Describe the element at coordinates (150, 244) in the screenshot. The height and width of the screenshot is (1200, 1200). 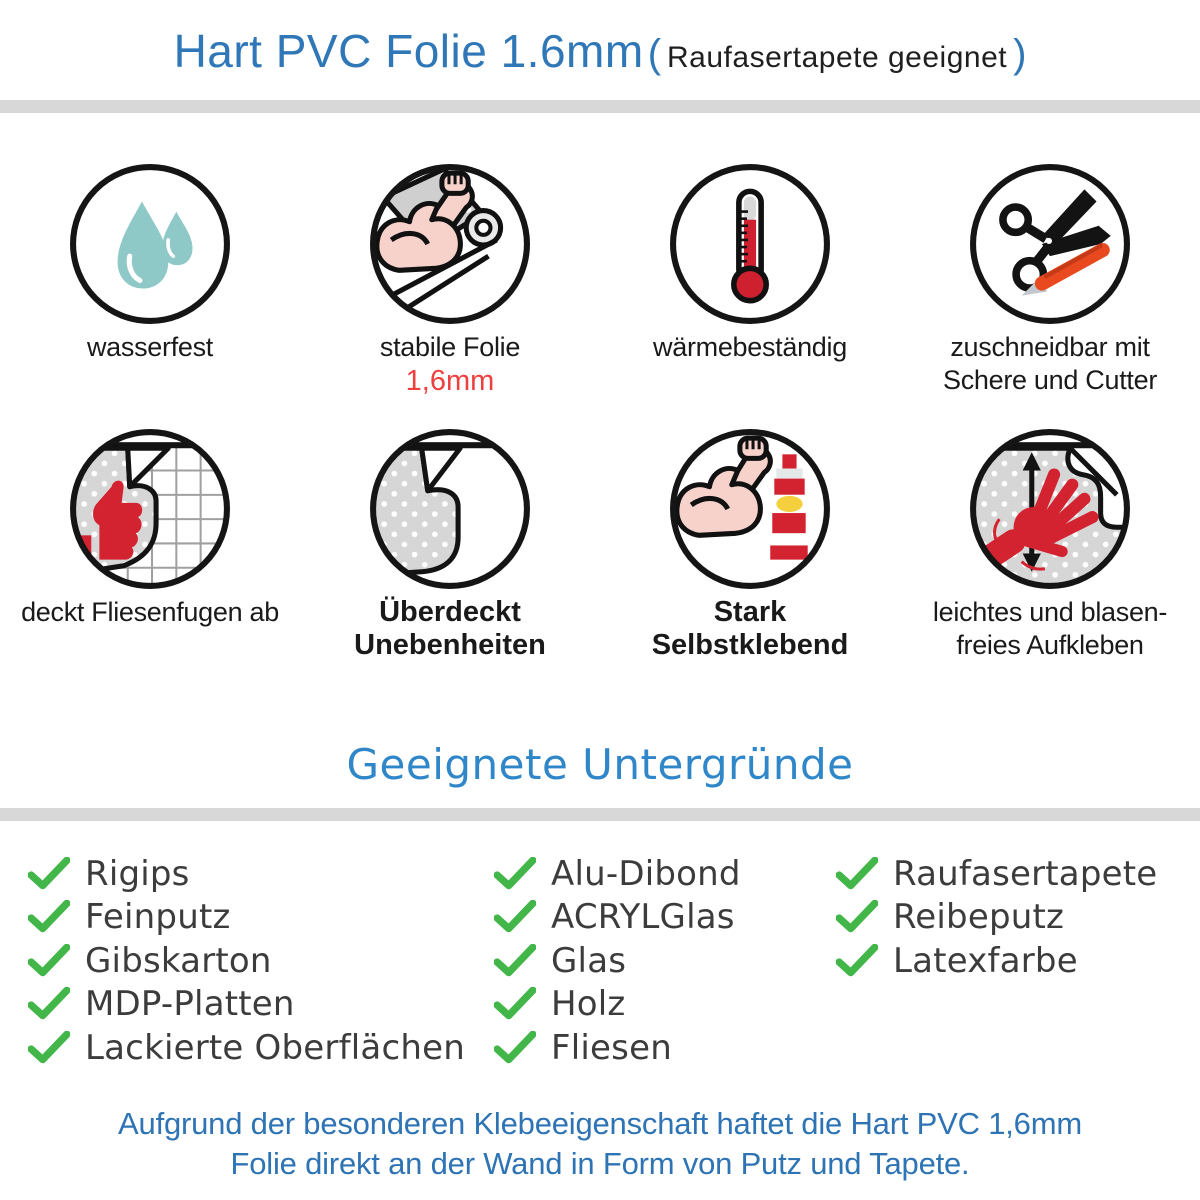
I see `water-drops-icon` at that location.